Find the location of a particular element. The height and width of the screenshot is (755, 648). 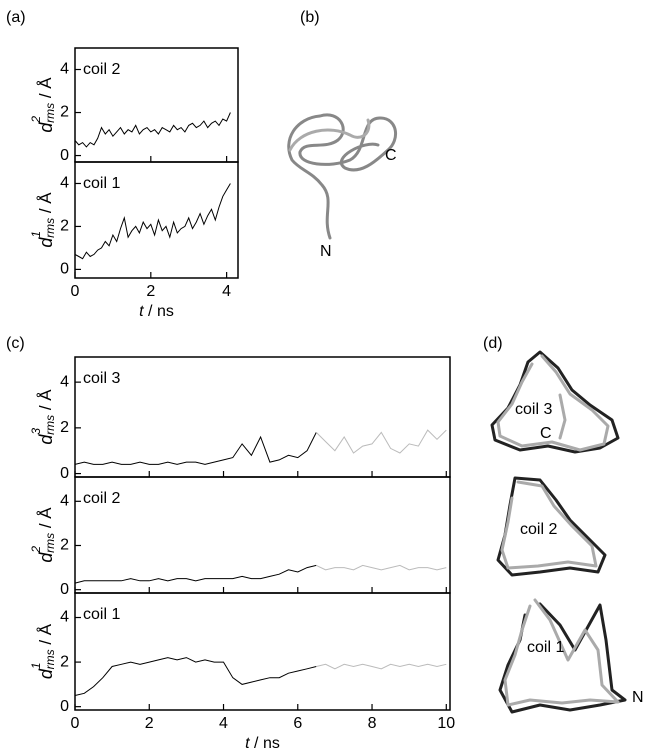

structure-label: coil 2 is located at coordinates (538, 529).